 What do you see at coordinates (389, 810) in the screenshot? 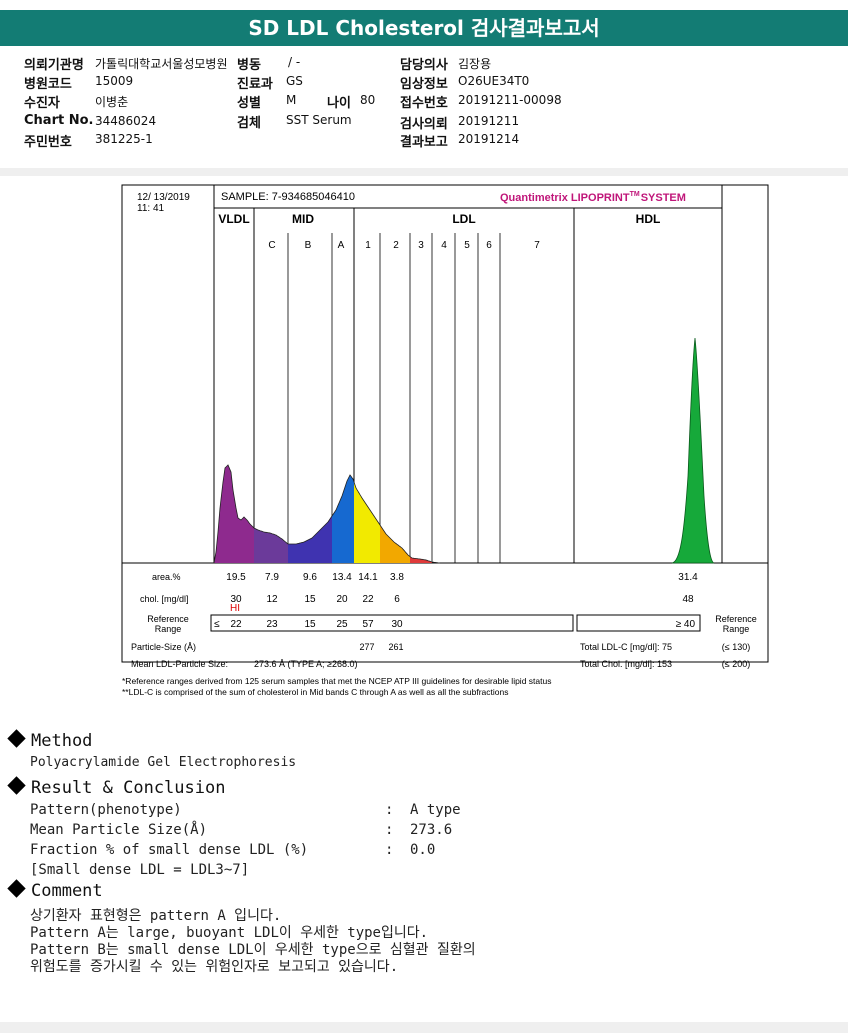
I see `result-sep-1: :` at bounding box center [389, 810].